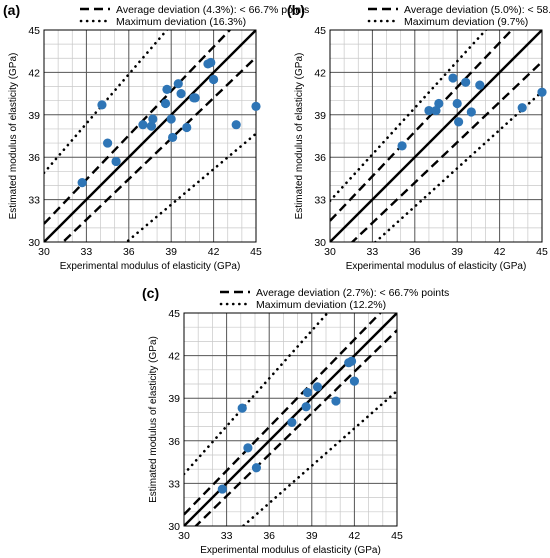 The image size is (550, 558). Describe the element at coordinates (477, 10) in the screenshot. I see `legend-entry-average: Average deviation (5.0%): < 58.3% points` at that location.